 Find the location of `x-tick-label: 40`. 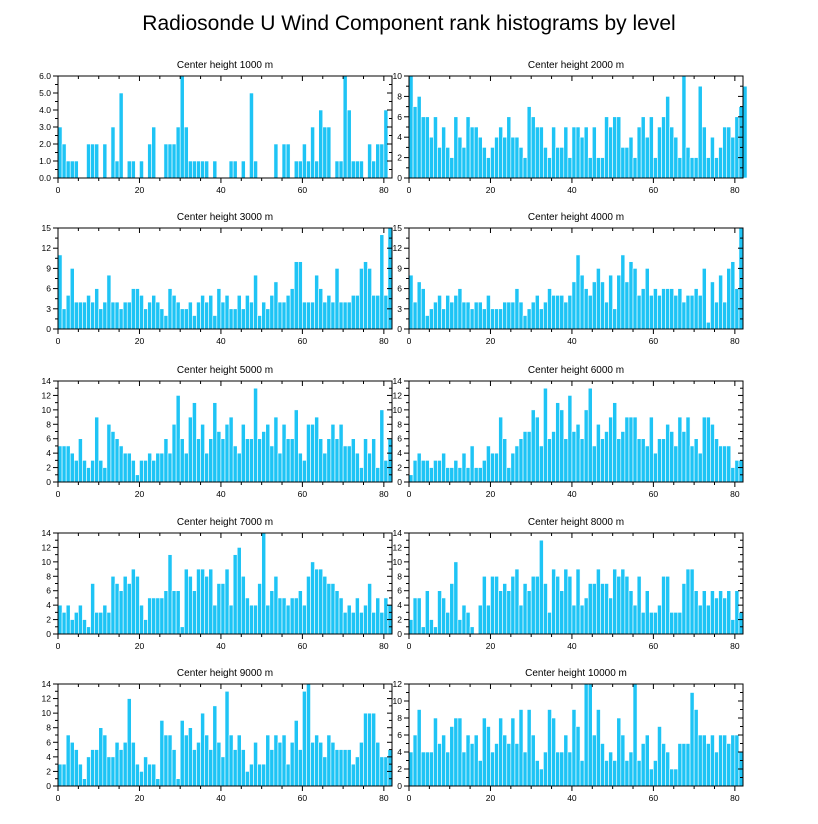

x-tick-label: 40 is located at coordinates (572, 646).